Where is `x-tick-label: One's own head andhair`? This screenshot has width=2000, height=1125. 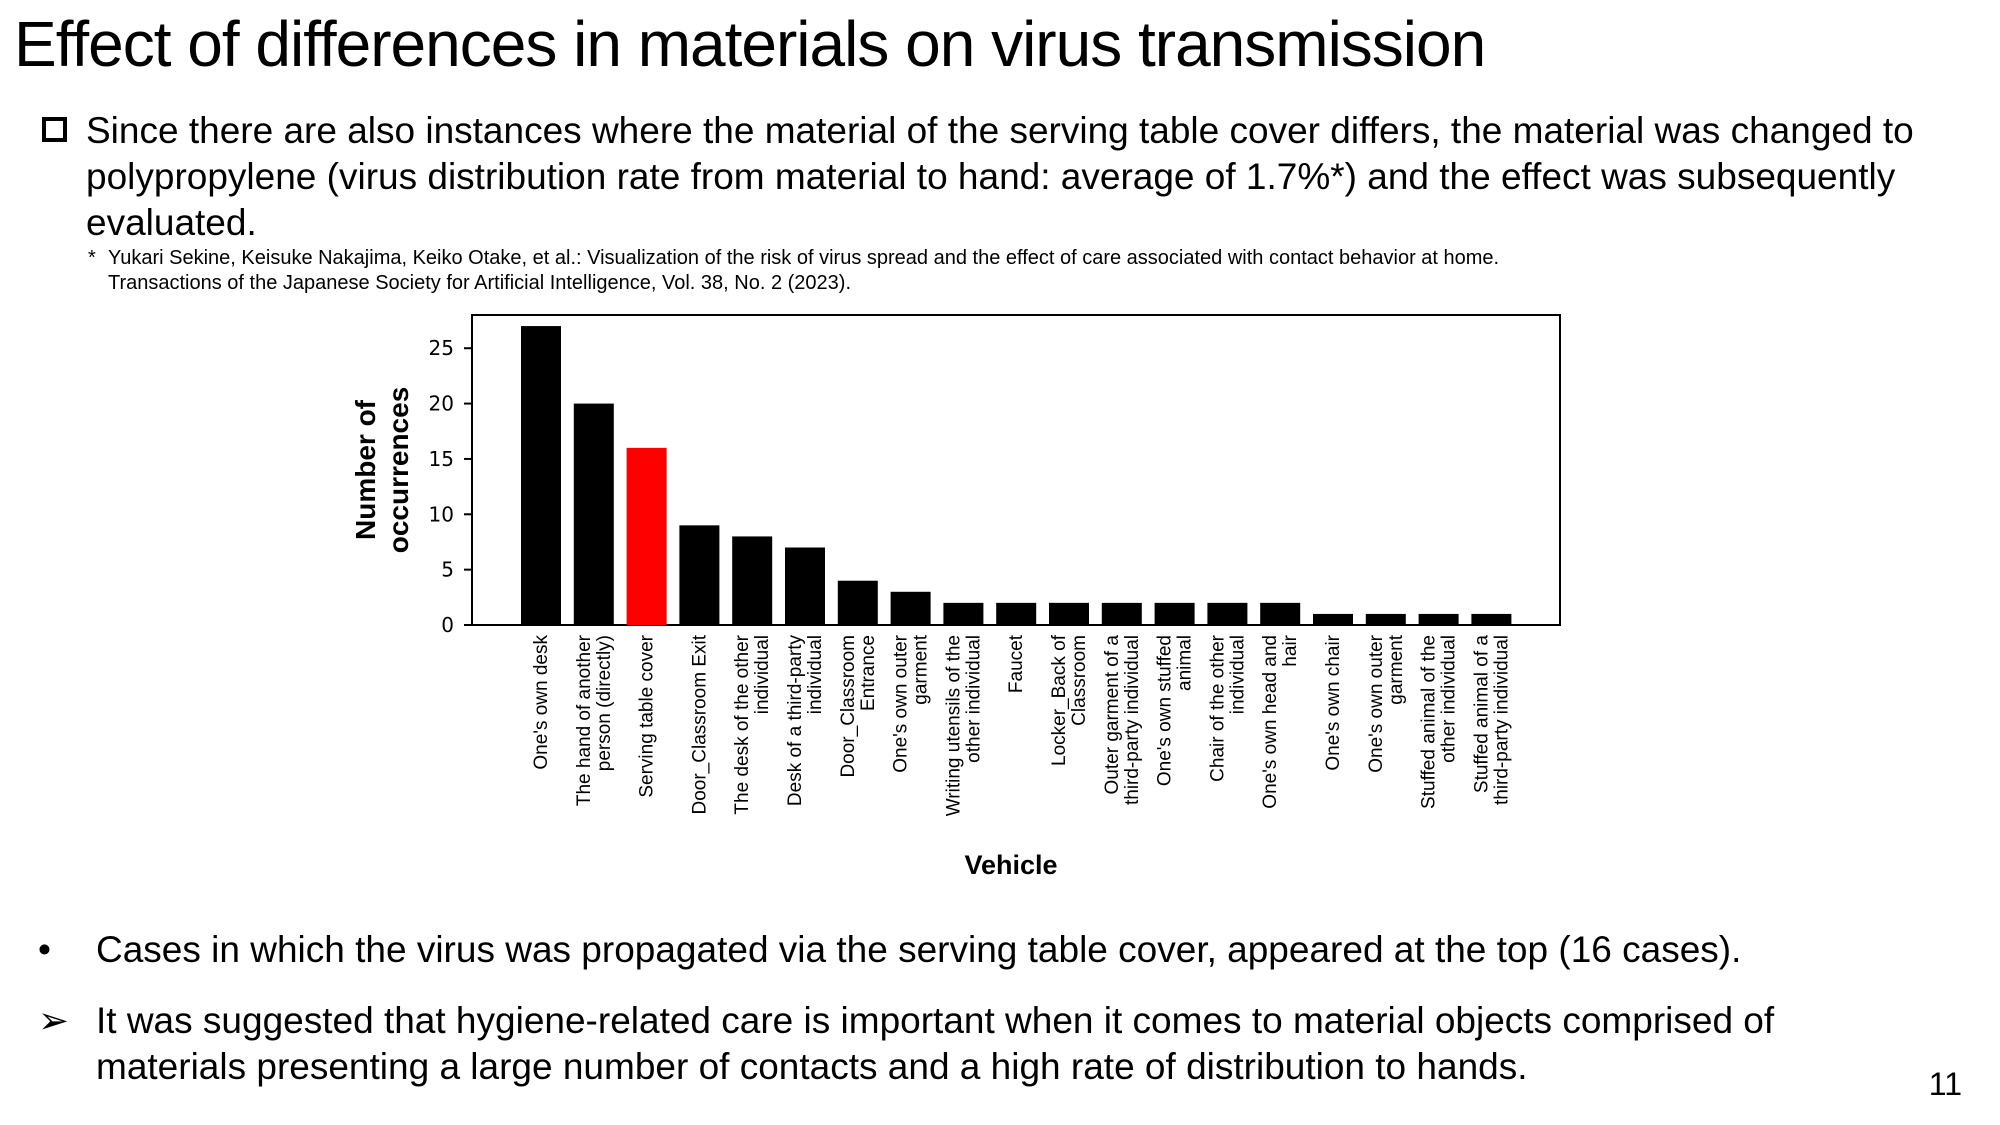
x-tick-label: One's own head andhair is located at coordinates (1280, 721).